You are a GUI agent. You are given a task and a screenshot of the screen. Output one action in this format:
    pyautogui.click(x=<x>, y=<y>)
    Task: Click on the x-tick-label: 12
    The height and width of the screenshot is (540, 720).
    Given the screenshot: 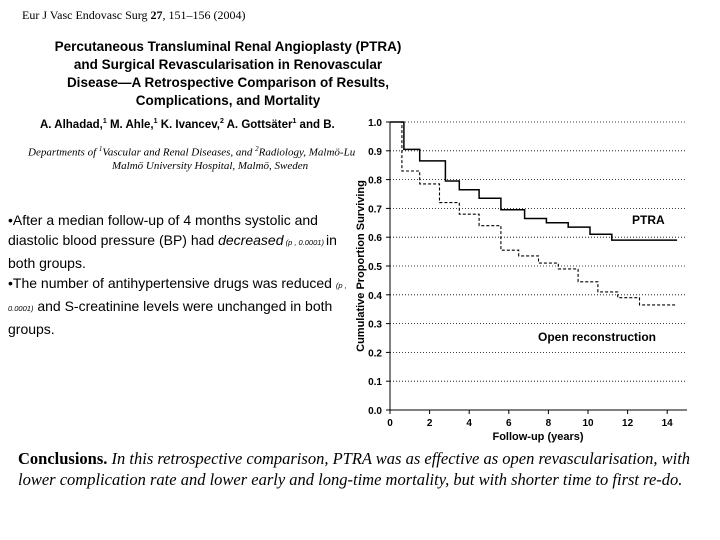 What is the action you would take?
    pyautogui.click(x=628, y=423)
    